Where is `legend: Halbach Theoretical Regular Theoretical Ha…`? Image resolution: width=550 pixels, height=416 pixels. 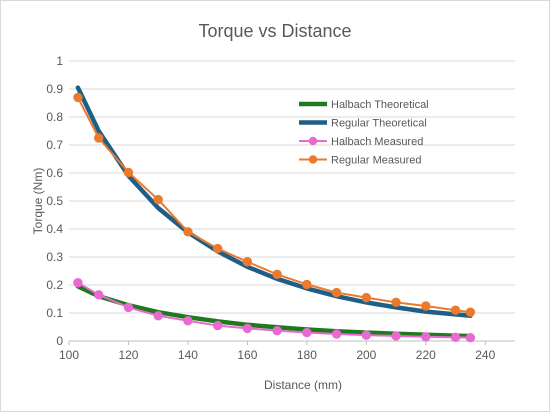 legend: Halbach Theoretical Regular Theoretical Ha… is located at coordinates (364, 133).